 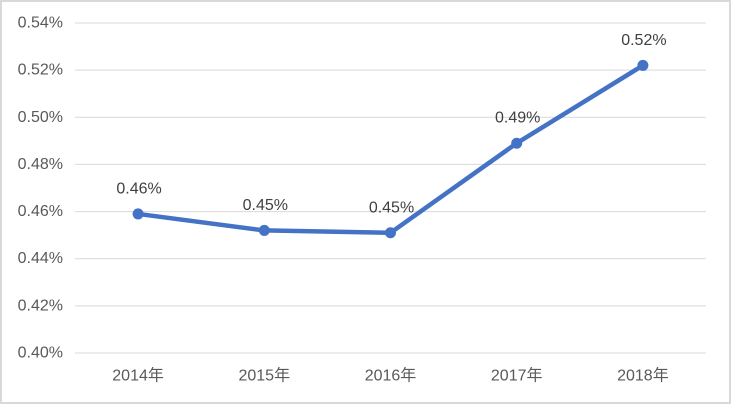 What do you see at coordinates (517, 376) in the screenshot?
I see `x-tick-label: 2017年` at bounding box center [517, 376].